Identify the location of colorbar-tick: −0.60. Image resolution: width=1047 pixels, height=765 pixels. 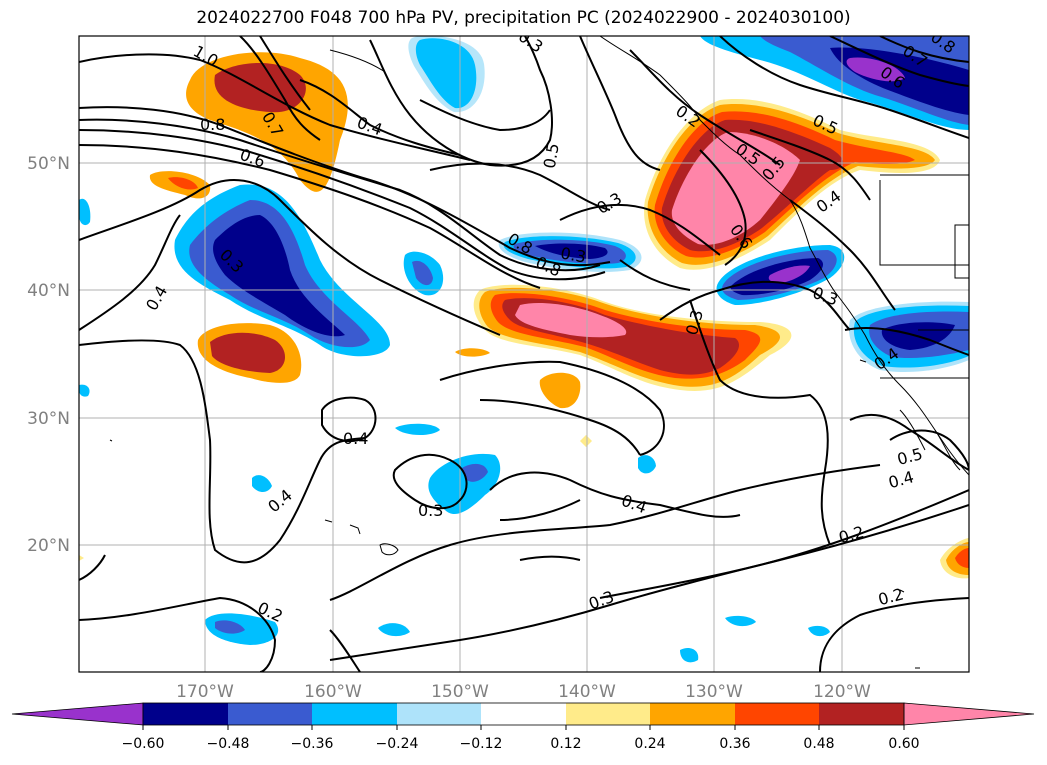
(143, 744).